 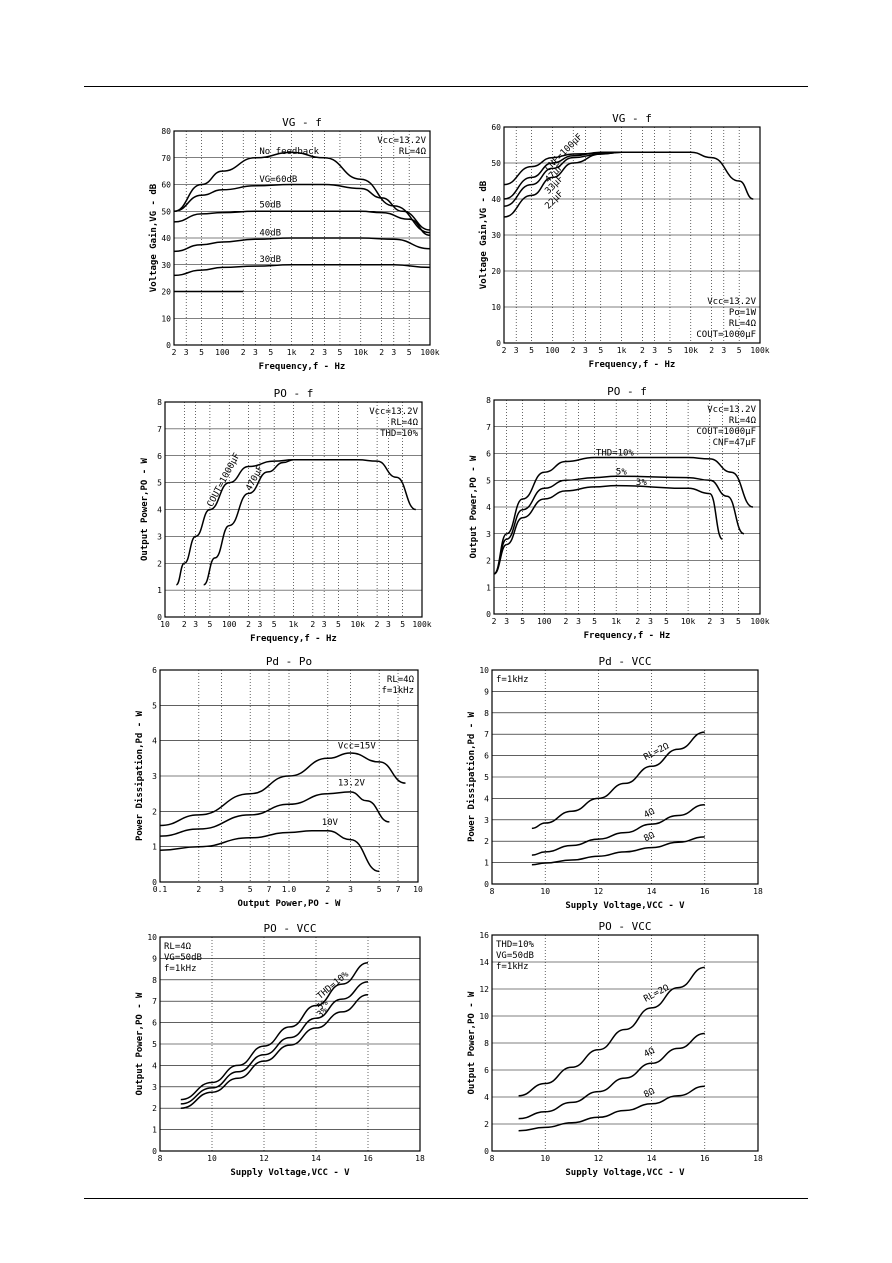 What do you see at coordinates (471, 776) in the screenshot?
I see `y-axis-label: Power Dissipation,Pd - W` at bounding box center [471, 776].